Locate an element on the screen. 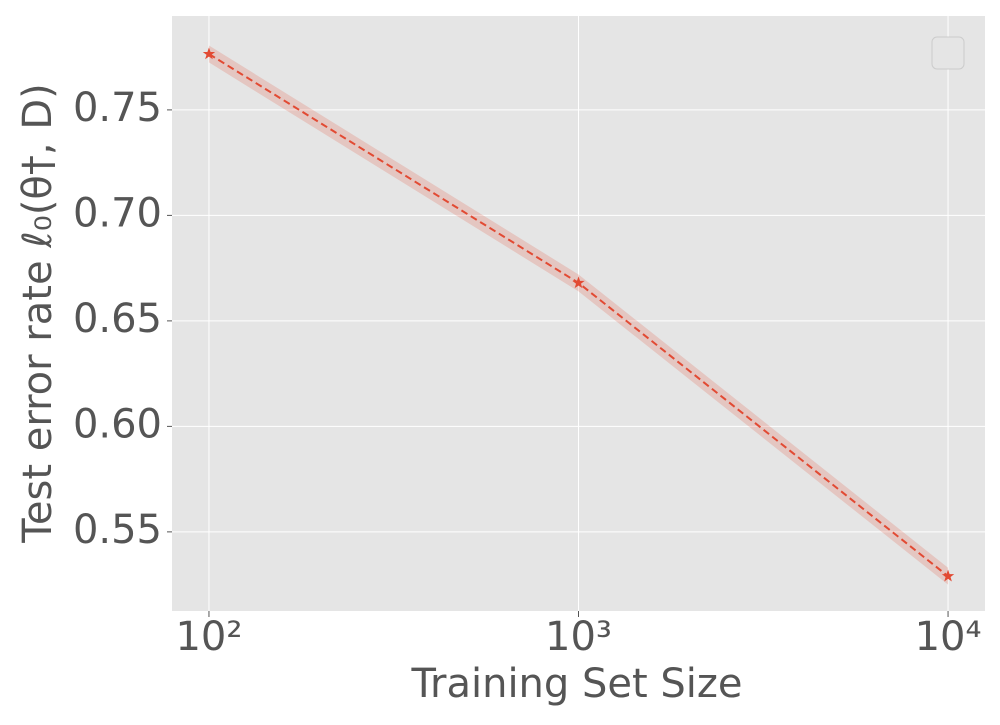 The image size is (1000, 725). legend-box is located at coordinates (948, 53).